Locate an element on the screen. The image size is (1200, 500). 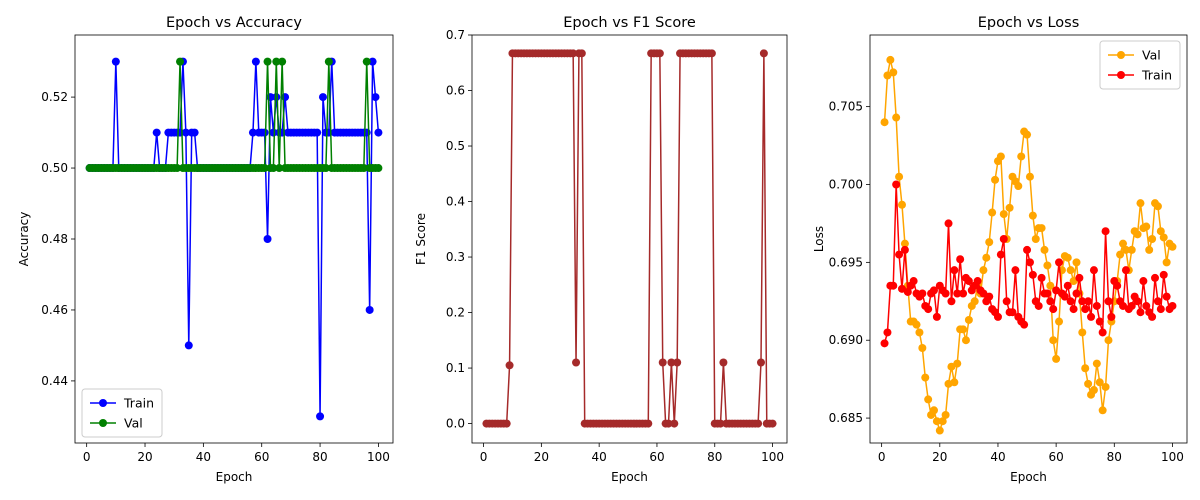
y-tick-label: 0.50 is located at coordinates (54, 168).